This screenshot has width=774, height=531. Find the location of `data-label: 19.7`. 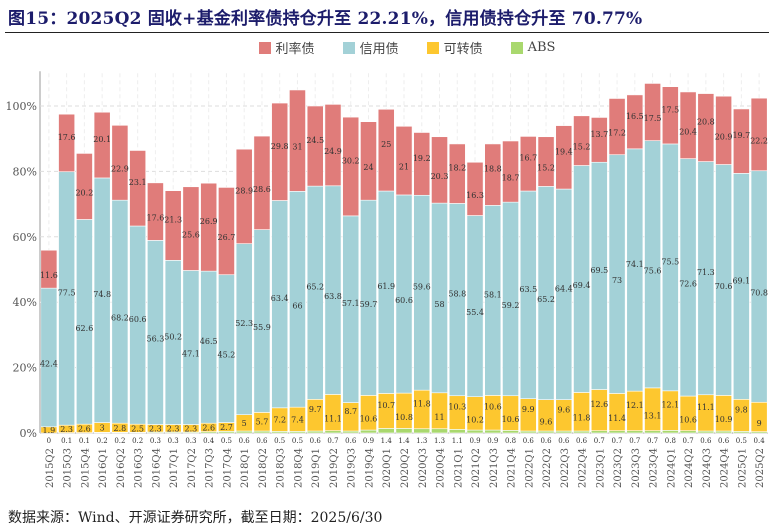

data-label: 19.7 is located at coordinates (741, 135).